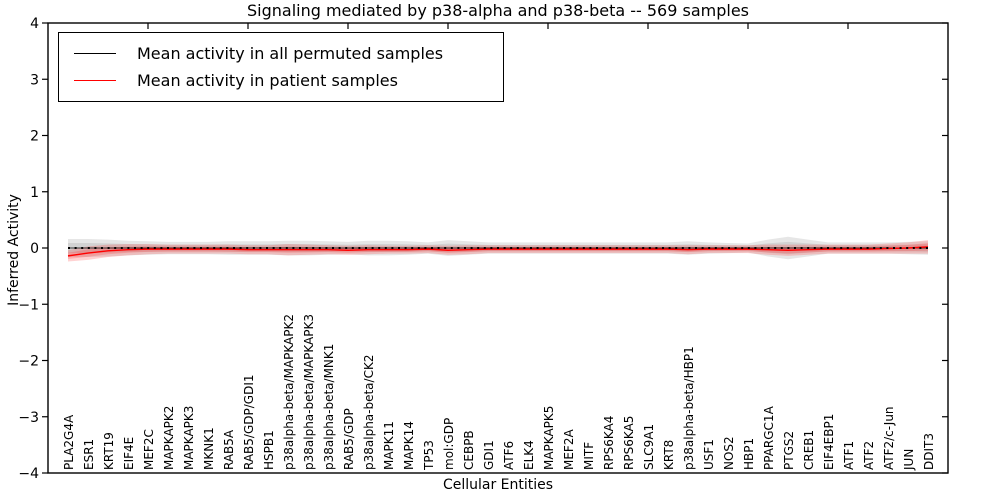 The width and height of the screenshot is (1000, 500). What do you see at coordinates (749, 454) in the screenshot?
I see `x-tick-label: HBP1` at bounding box center [749, 454].